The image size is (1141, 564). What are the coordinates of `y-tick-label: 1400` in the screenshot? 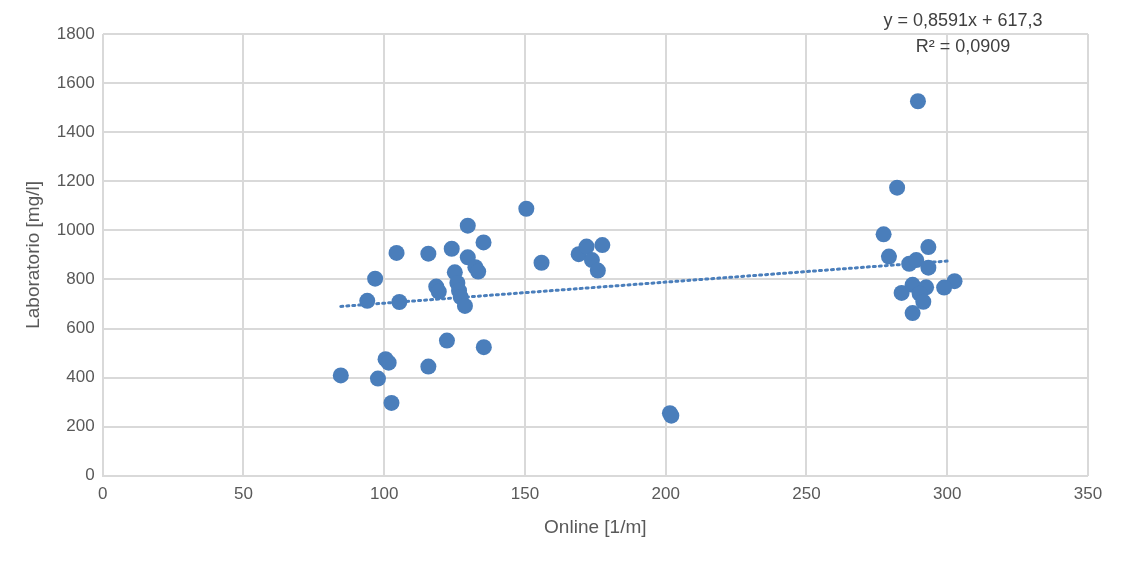 It's located at (75, 131).